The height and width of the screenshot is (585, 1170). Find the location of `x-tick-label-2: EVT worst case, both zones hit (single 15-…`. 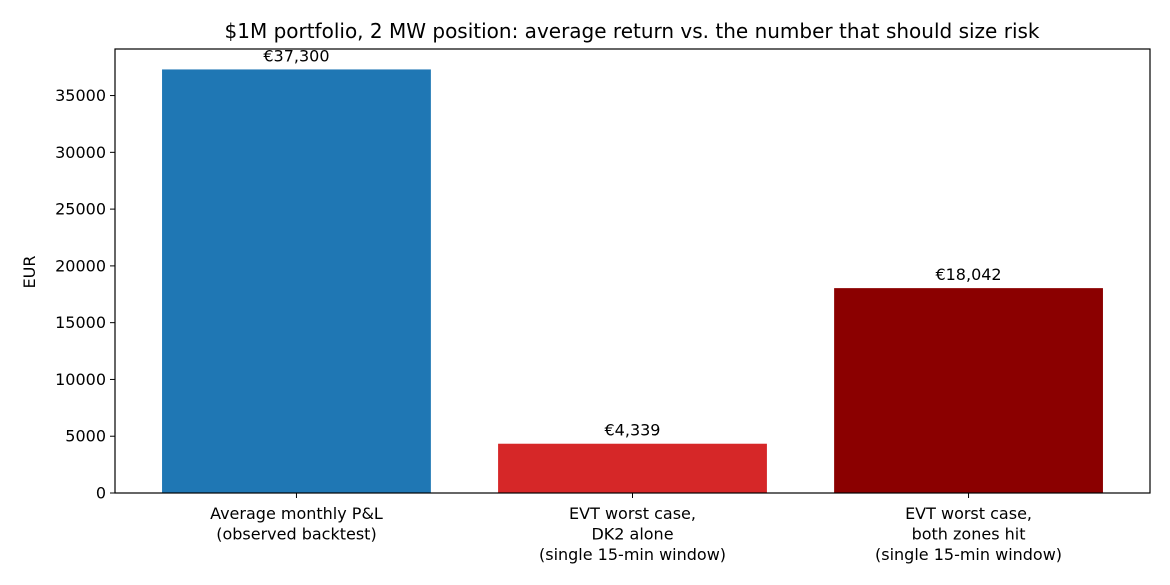

x-tick-label-2: EVT worst case, both zones hit (single 15-… is located at coordinates (968, 534).